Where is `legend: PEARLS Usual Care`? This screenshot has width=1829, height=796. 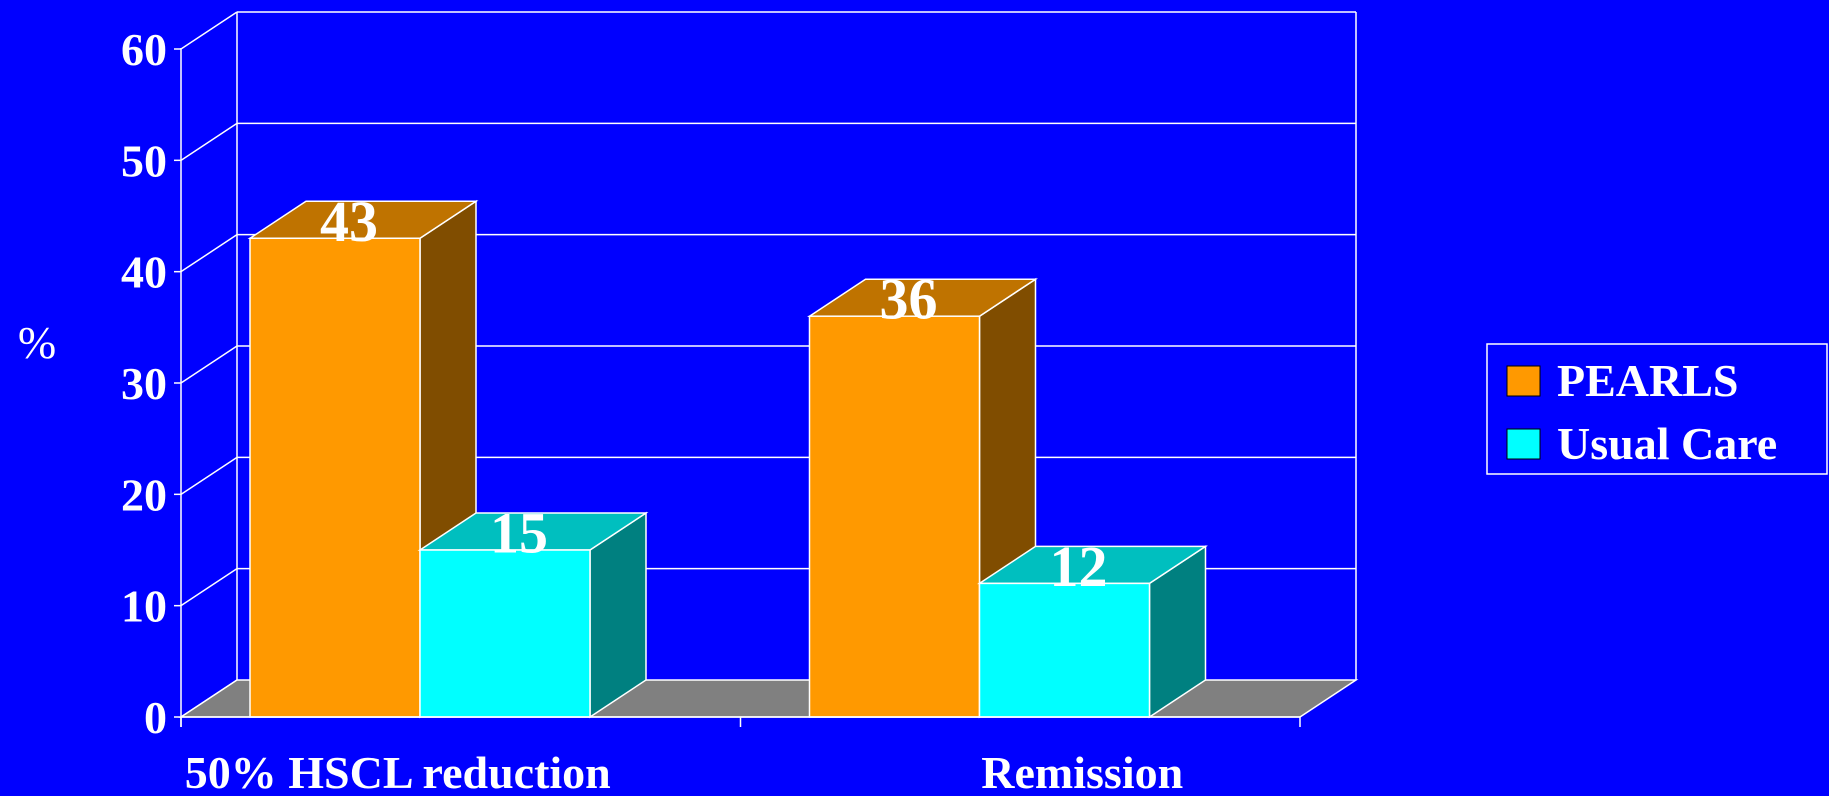
legend: PEARLS Usual Care is located at coordinates (1657, 409).